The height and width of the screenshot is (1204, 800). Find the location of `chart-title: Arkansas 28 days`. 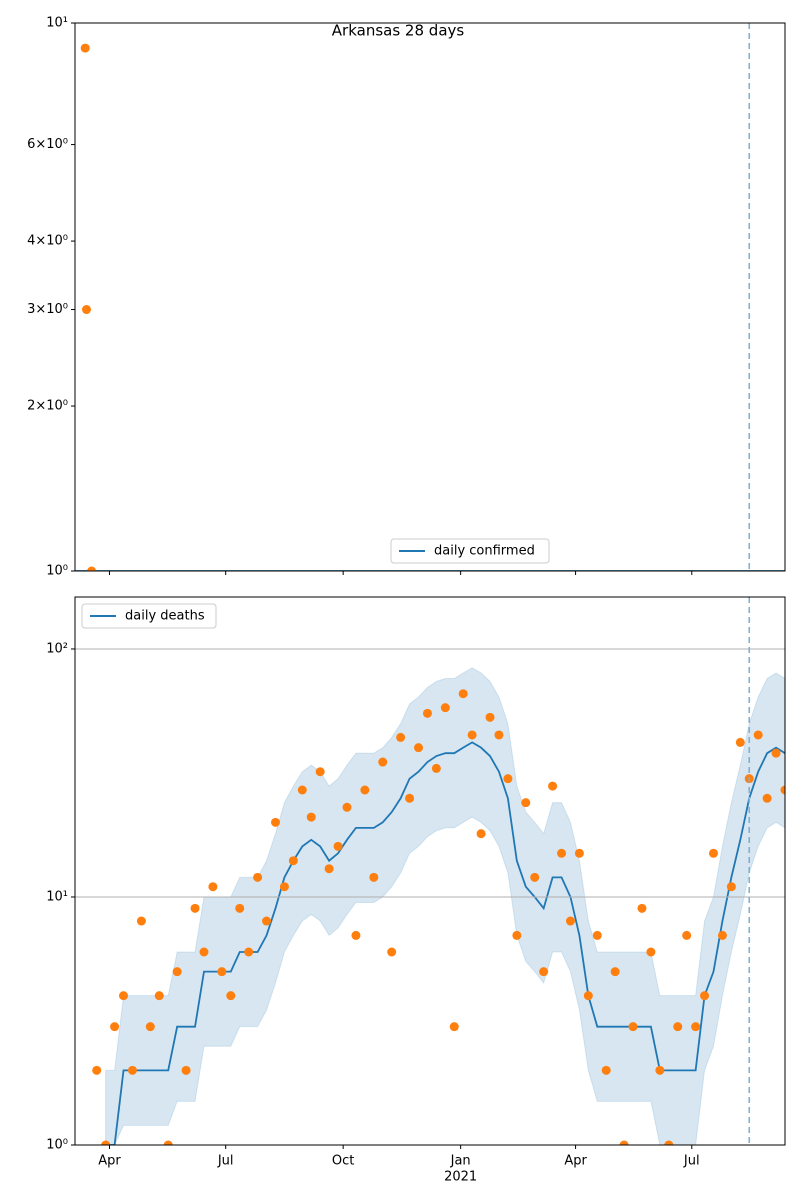

chart-title: Arkansas 28 days is located at coordinates (398, 31).